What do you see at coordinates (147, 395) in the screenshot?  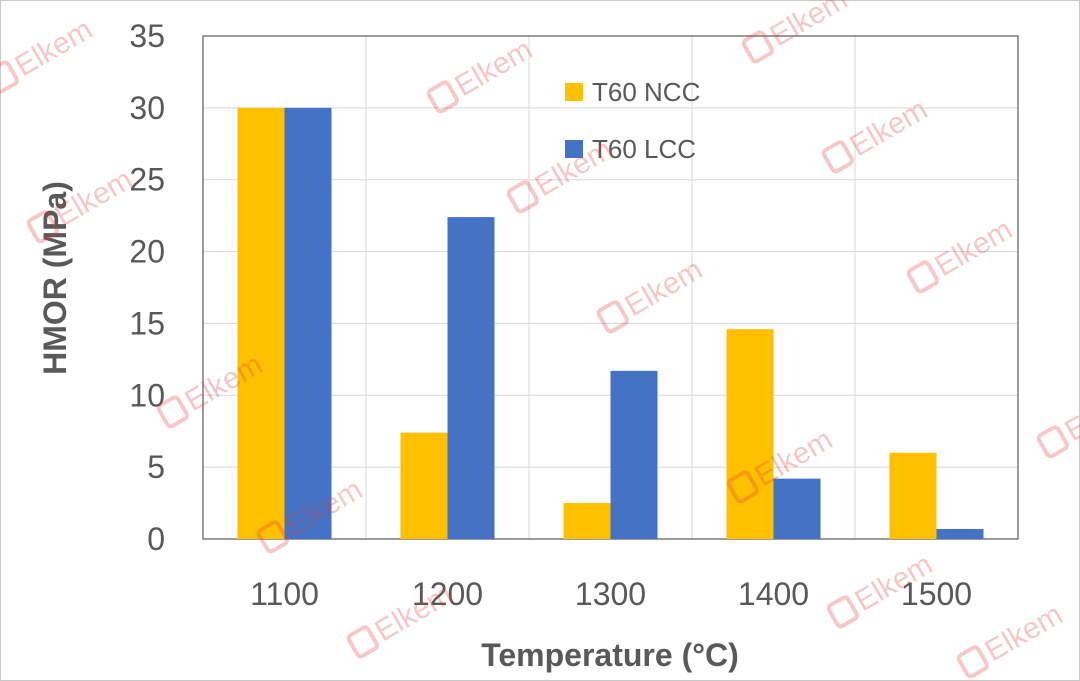 I see `y-tick-label: 10` at bounding box center [147, 395].